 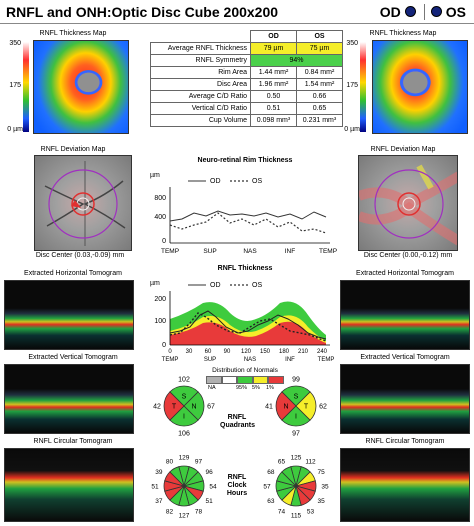 I want to click on os-thickness-map-title: RNFL Thickness Map, so click(x=403, y=33).